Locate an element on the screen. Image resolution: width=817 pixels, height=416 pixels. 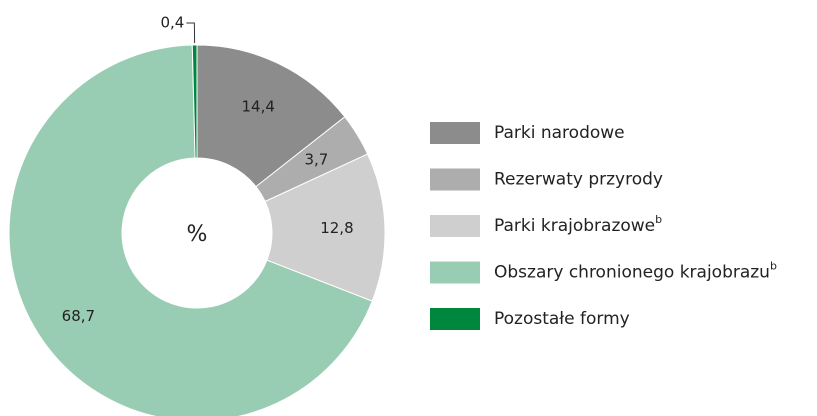
legend-text: Pozostałe formy is located at coordinates (562, 319).